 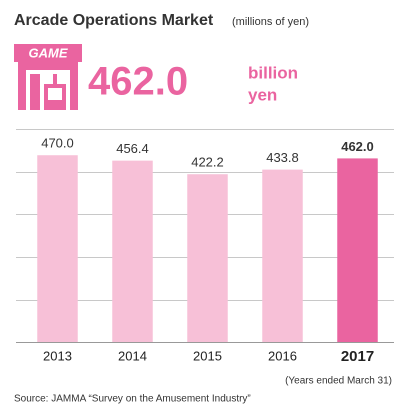 What do you see at coordinates (270, 22) in the screenshot?
I see `chart-subtitle: (millions of yen)` at bounding box center [270, 22].